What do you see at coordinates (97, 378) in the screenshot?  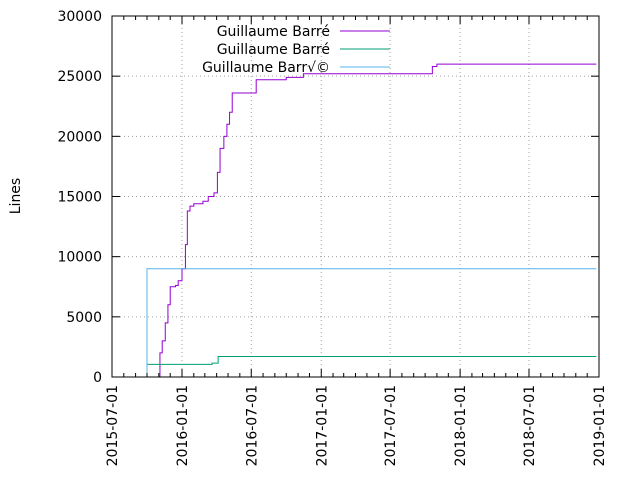 I see `y-tick-label: 0` at bounding box center [97, 378].